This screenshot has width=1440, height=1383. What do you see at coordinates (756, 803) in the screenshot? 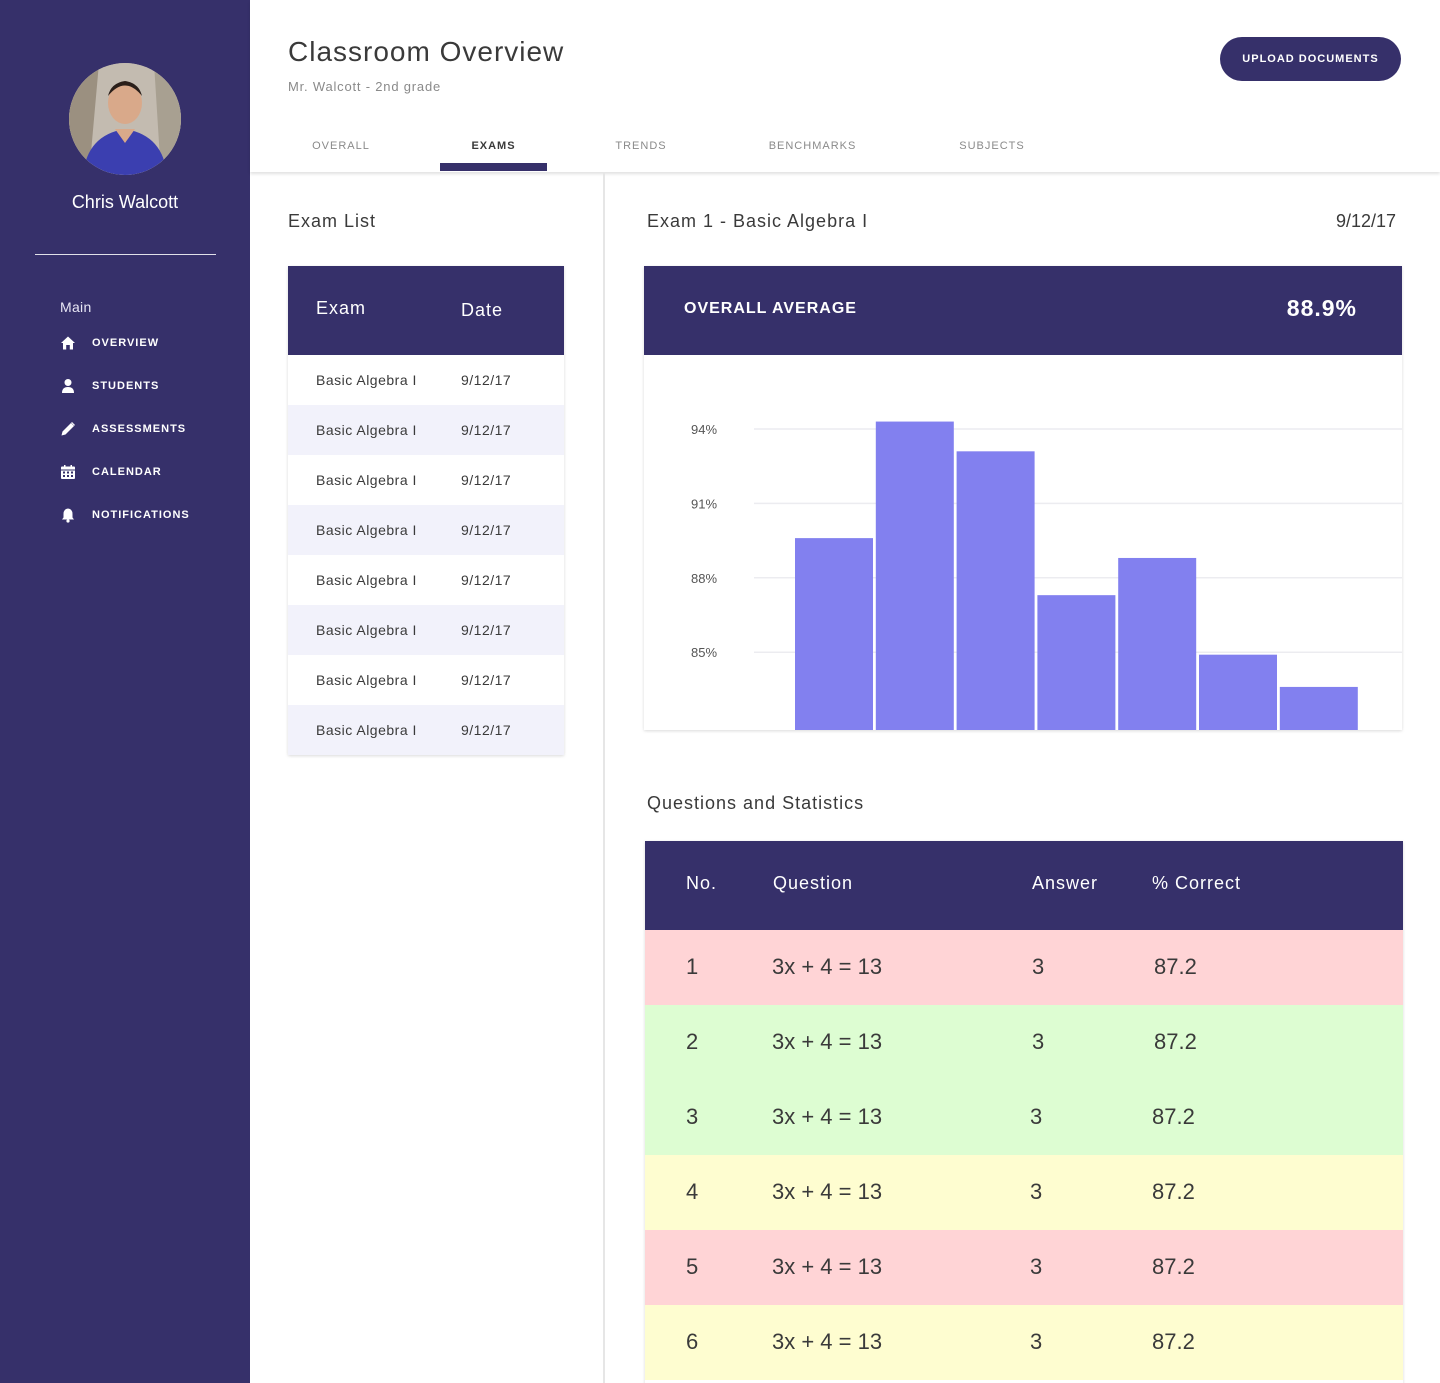
I see `questions-title: Questions and Statistics` at bounding box center [756, 803].